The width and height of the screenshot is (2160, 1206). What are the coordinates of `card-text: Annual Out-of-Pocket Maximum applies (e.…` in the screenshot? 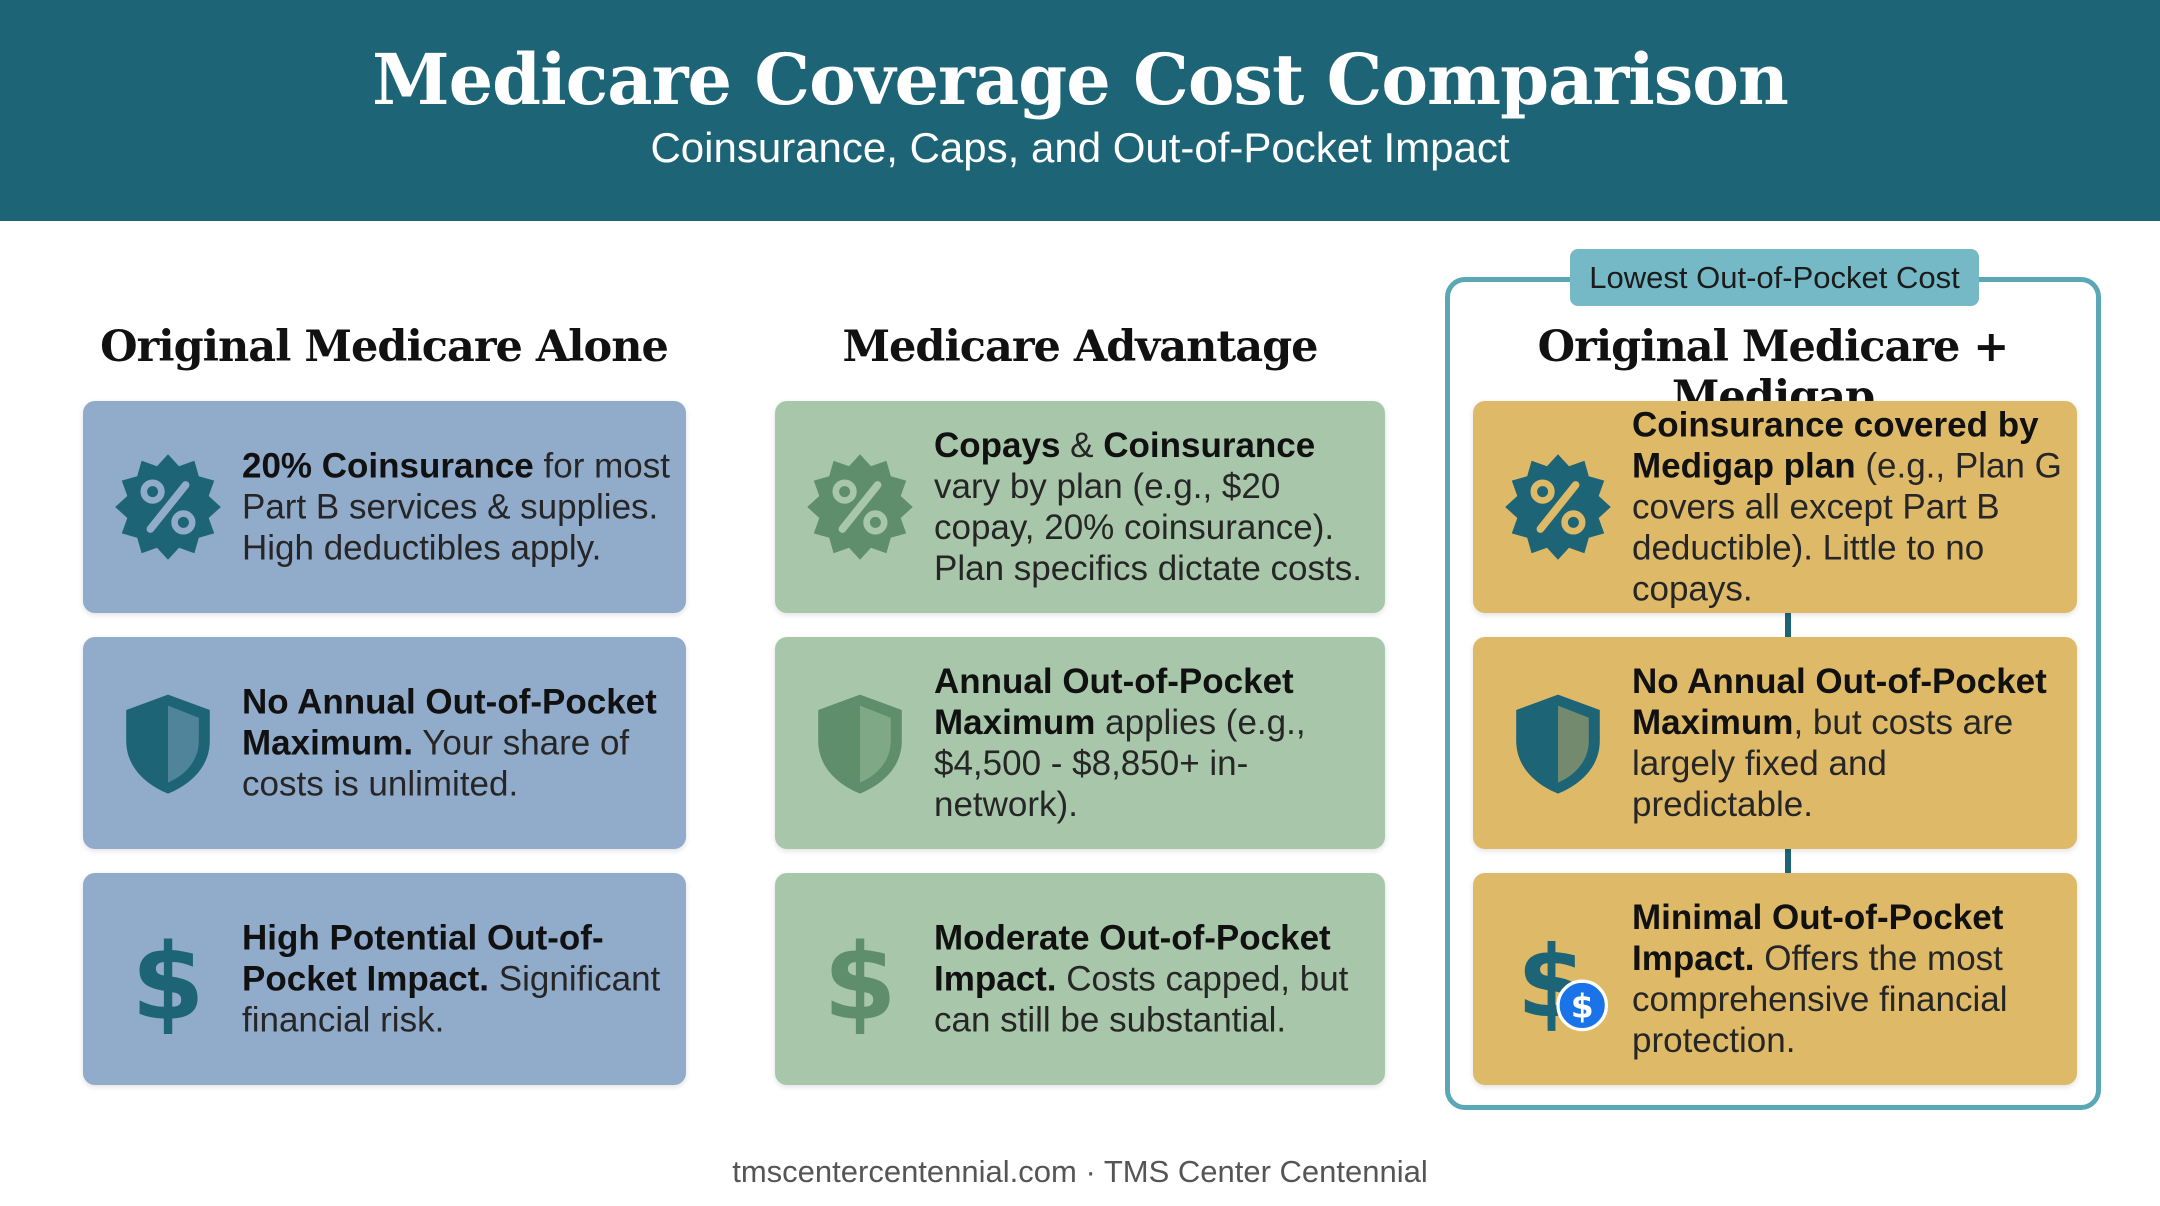 It's located at (1120, 743).